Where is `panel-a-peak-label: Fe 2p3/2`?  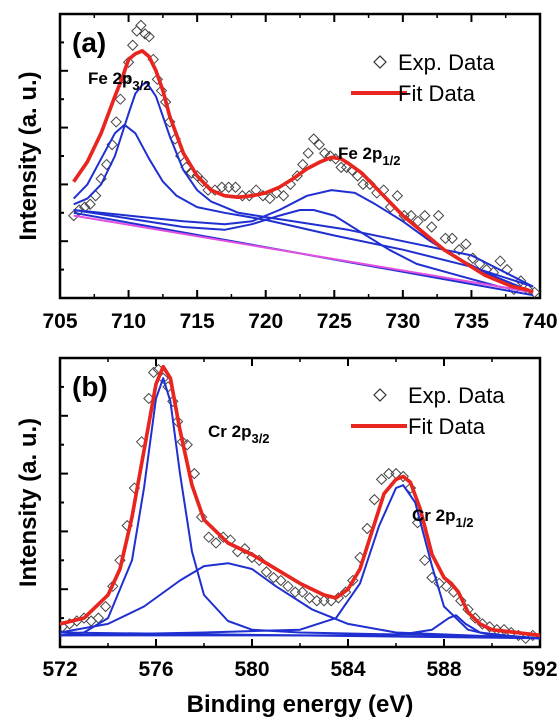
panel-a-peak-label: Fe 2p3/2 is located at coordinates (119, 81).